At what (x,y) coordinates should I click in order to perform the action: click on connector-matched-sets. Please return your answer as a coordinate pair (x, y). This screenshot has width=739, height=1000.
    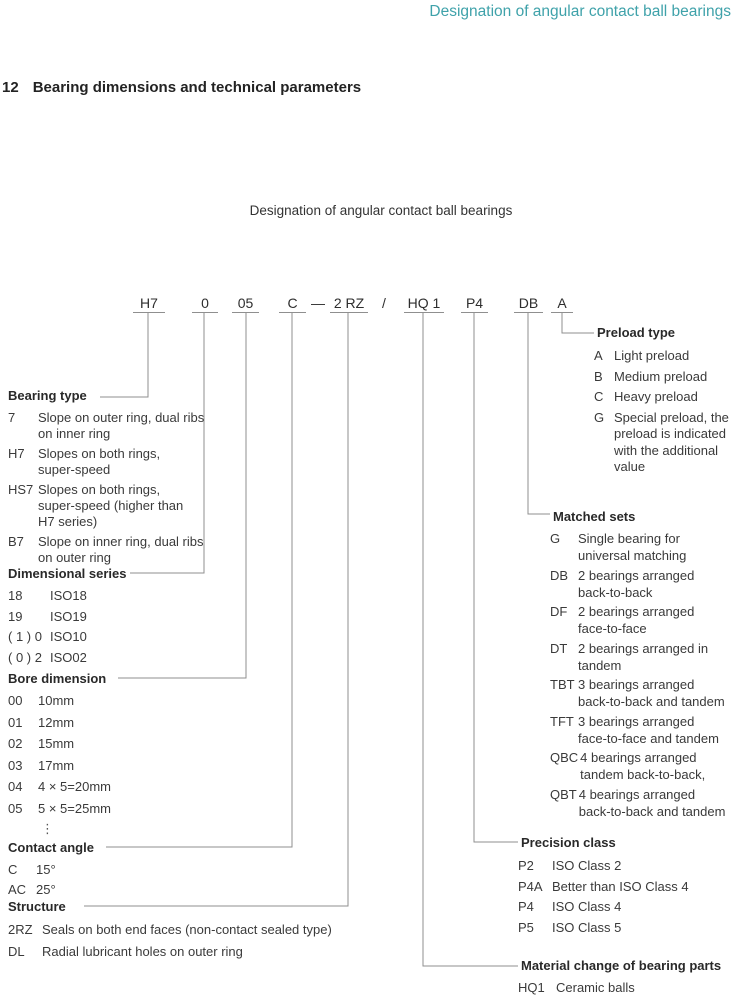
    Looking at the image, I should click on (540, 414).